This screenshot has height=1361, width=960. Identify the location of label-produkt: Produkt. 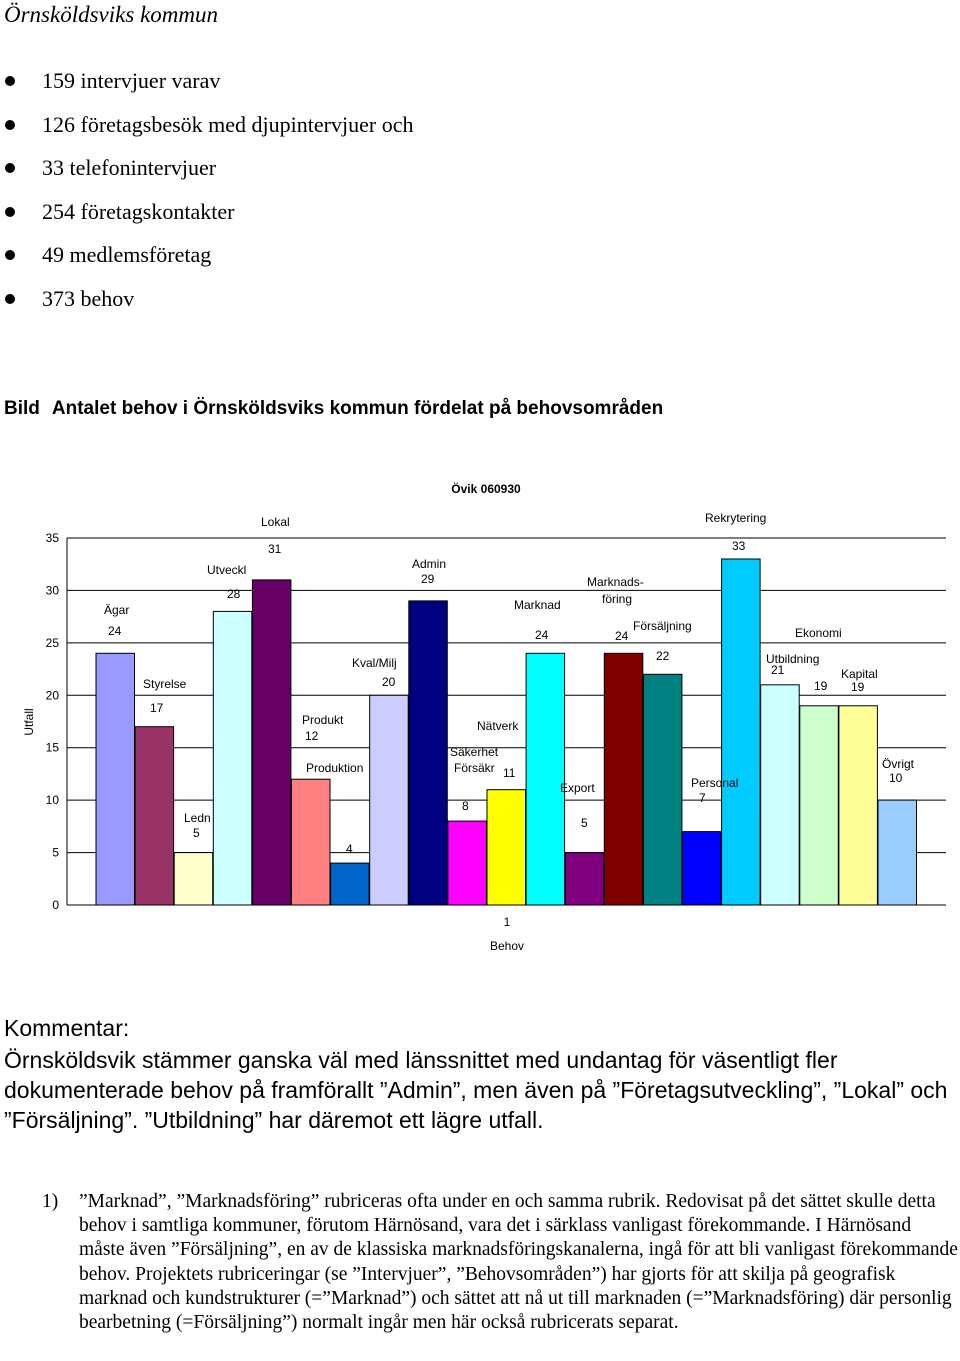
(323, 720).